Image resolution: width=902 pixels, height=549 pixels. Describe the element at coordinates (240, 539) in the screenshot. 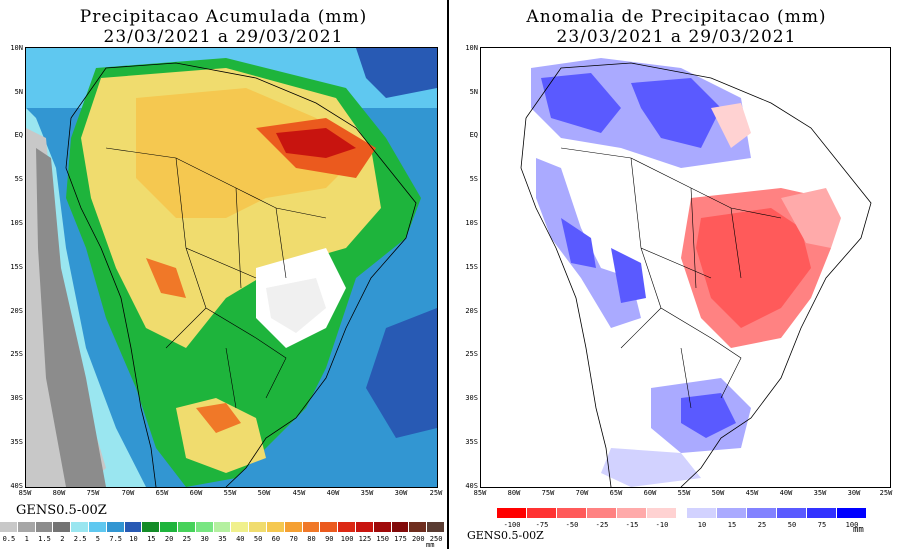

I see `colorbar-label: 40` at that location.